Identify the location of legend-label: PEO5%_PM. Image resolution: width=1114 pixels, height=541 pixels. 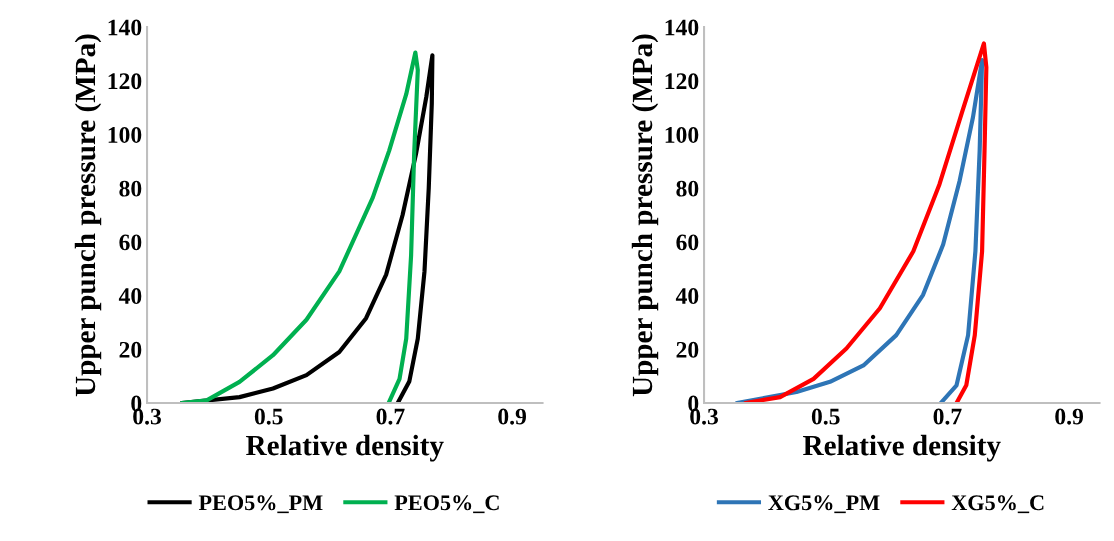
(260, 504).